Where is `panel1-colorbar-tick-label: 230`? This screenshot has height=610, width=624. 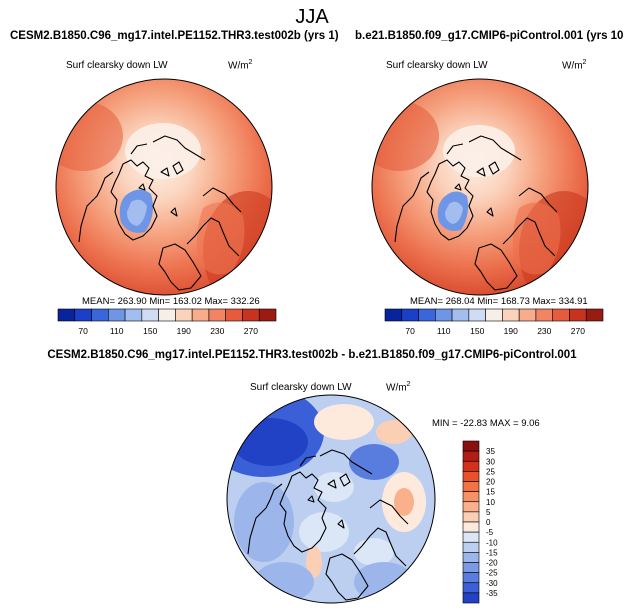 panel1-colorbar-tick-label: 230 is located at coordinates (217, 331).